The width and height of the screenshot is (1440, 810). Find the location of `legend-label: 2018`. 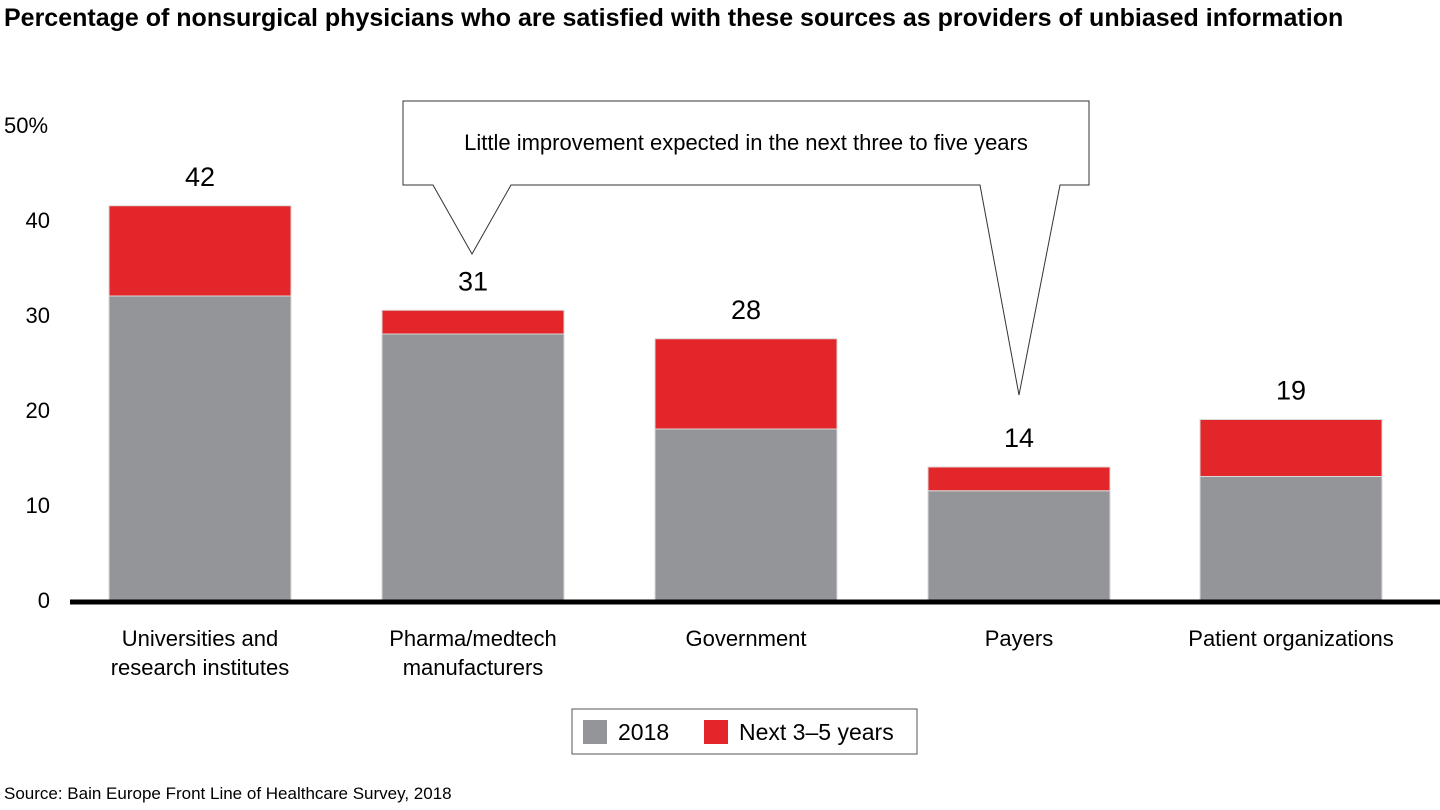

legend-label: 2018 is located at coordinates (643, 732).